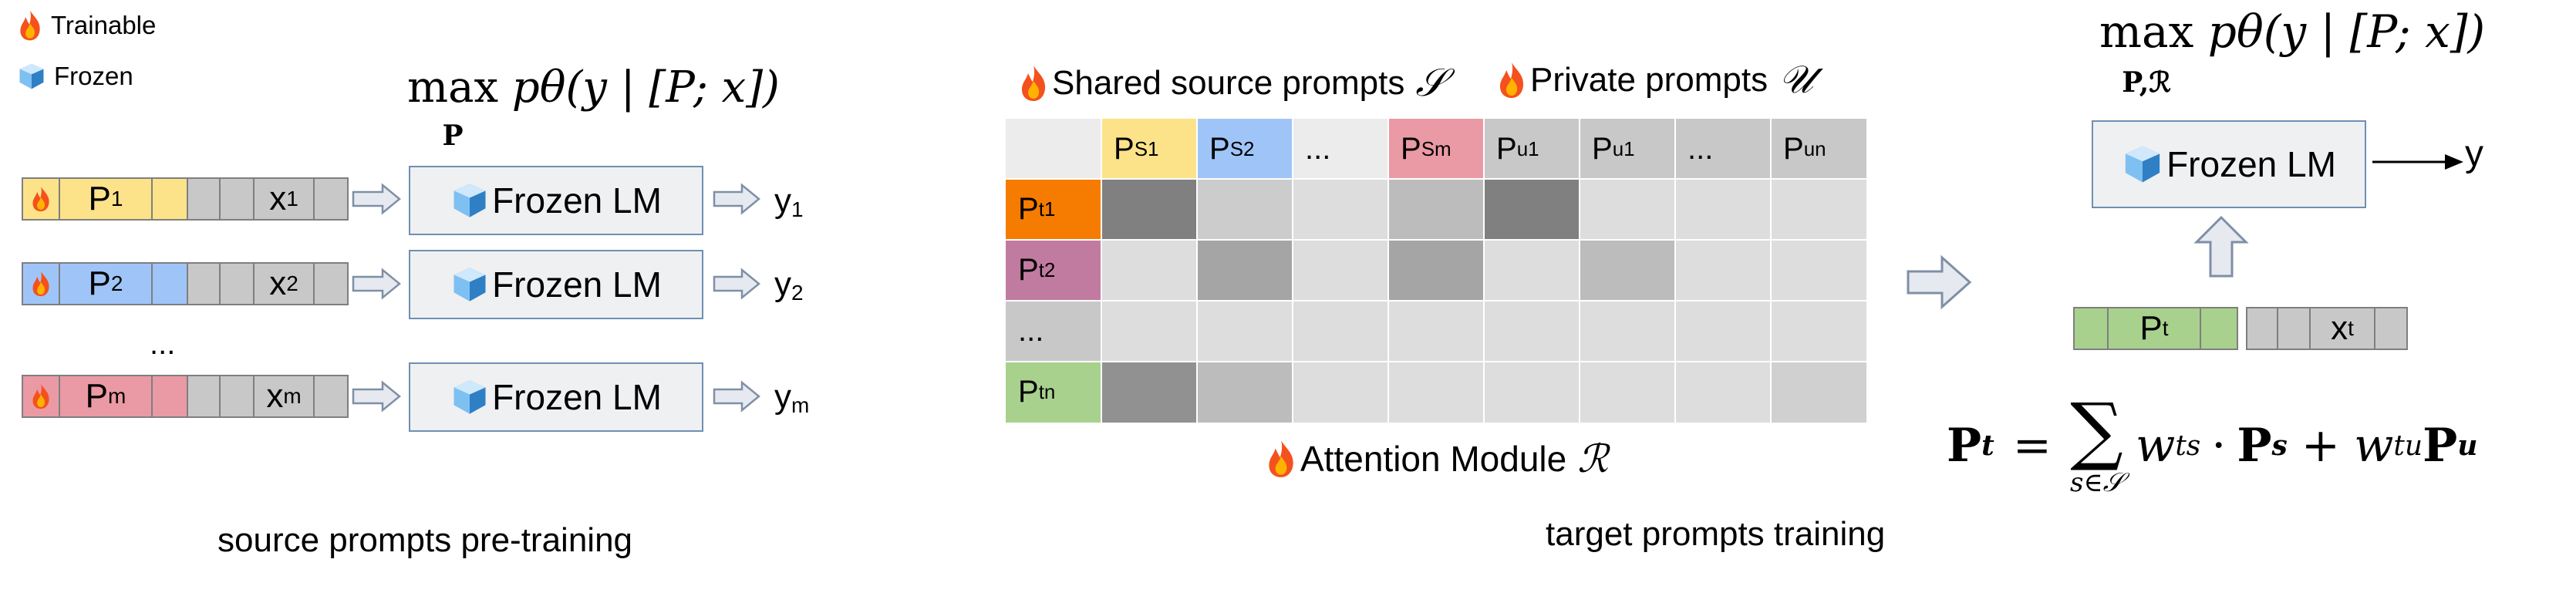 The image size is (2576, 603). Describe the element at coordinates (792, 398) in the screenshot. I see `output-label-m: ym` at that location.